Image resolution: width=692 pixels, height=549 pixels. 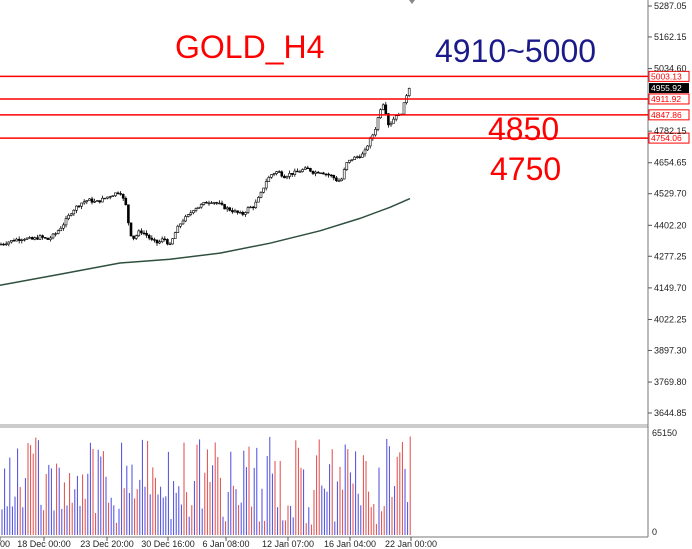 What do you see at coordinates (670, 131) in the screenshot?
I see `price-tick-label: 4782.15` at bounding box center [670, 131].